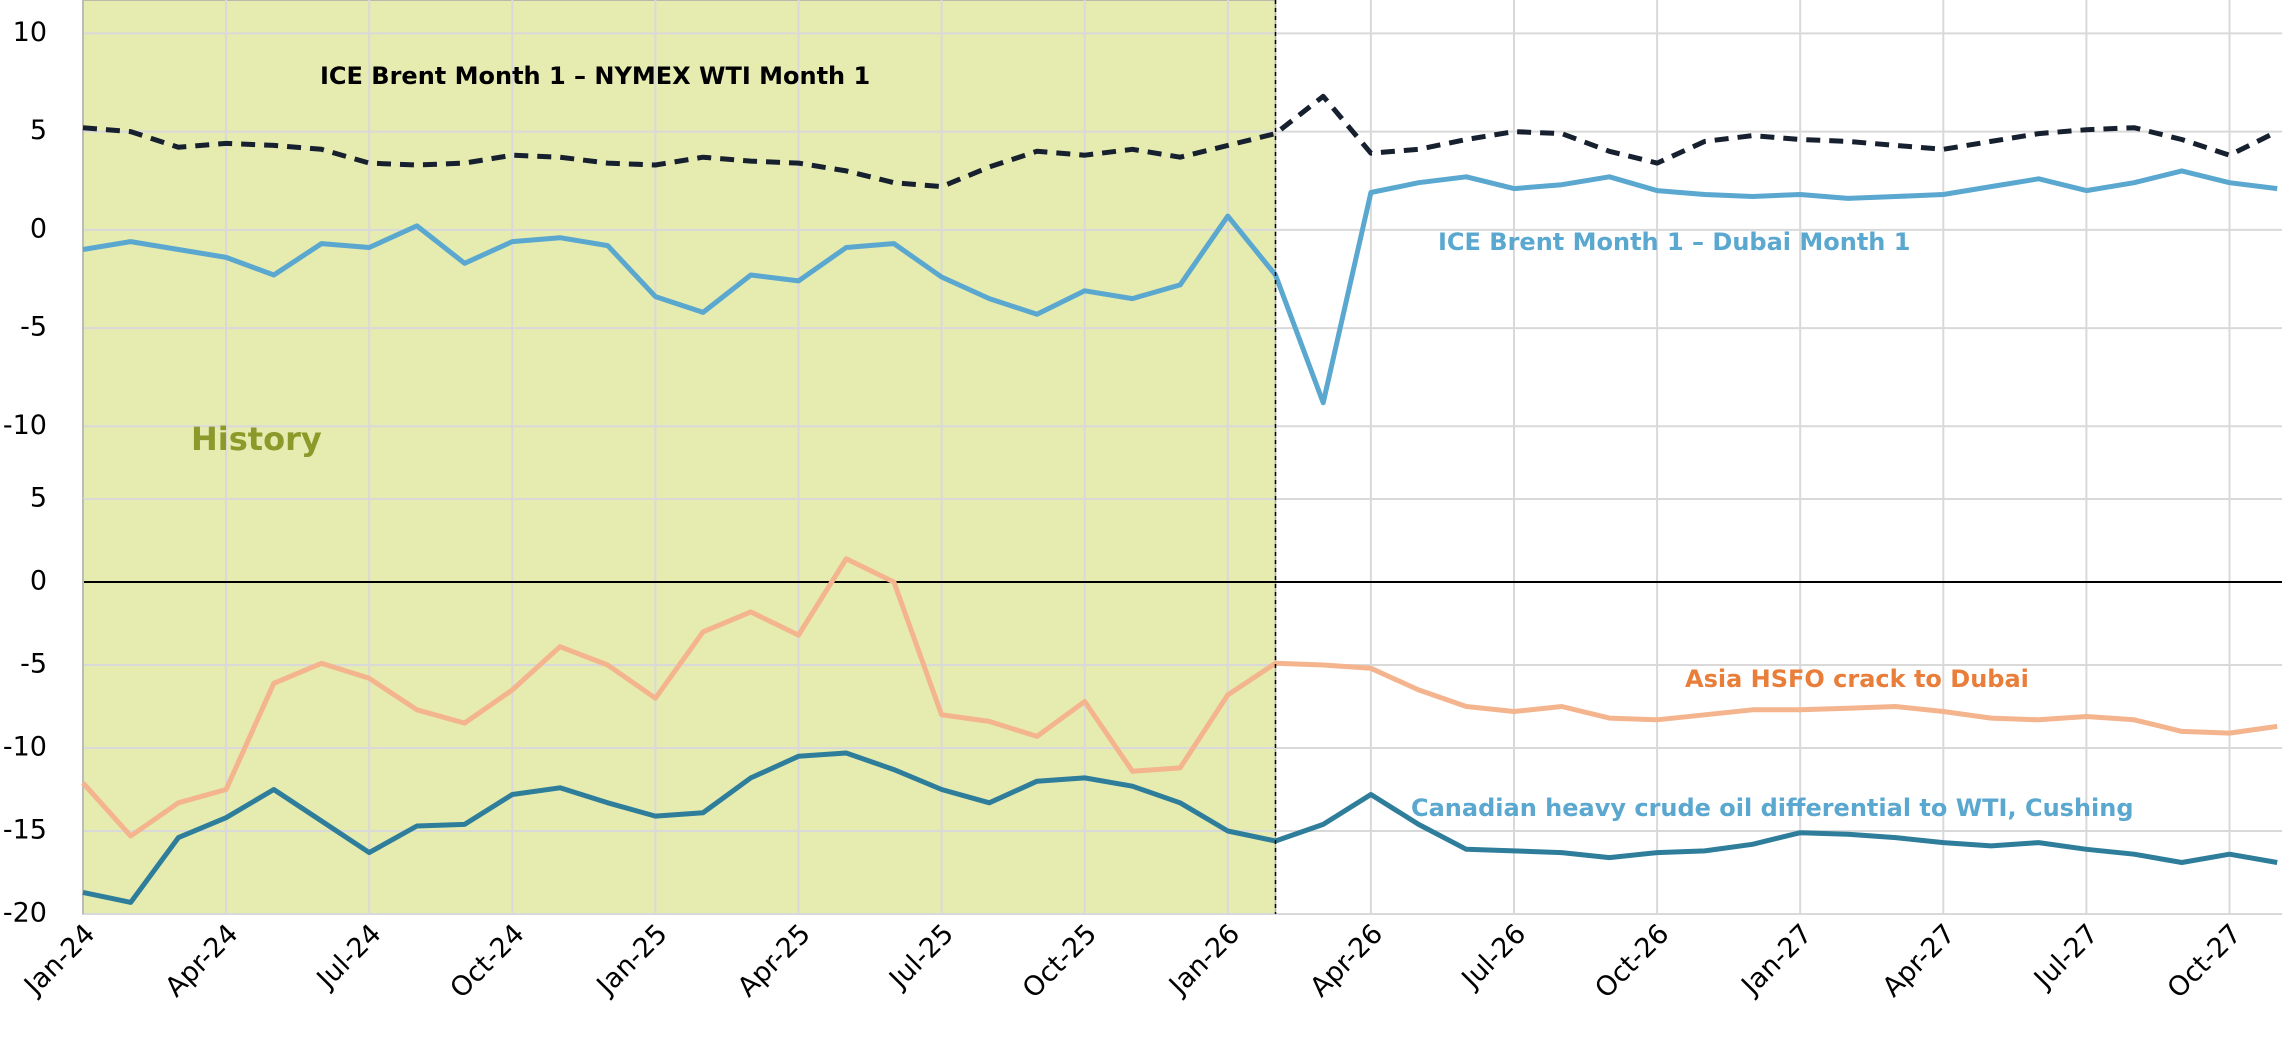 This screenshot has width=2282, height=1037. I want to click on x-tick-label: Apr-25, so click(774, 960).